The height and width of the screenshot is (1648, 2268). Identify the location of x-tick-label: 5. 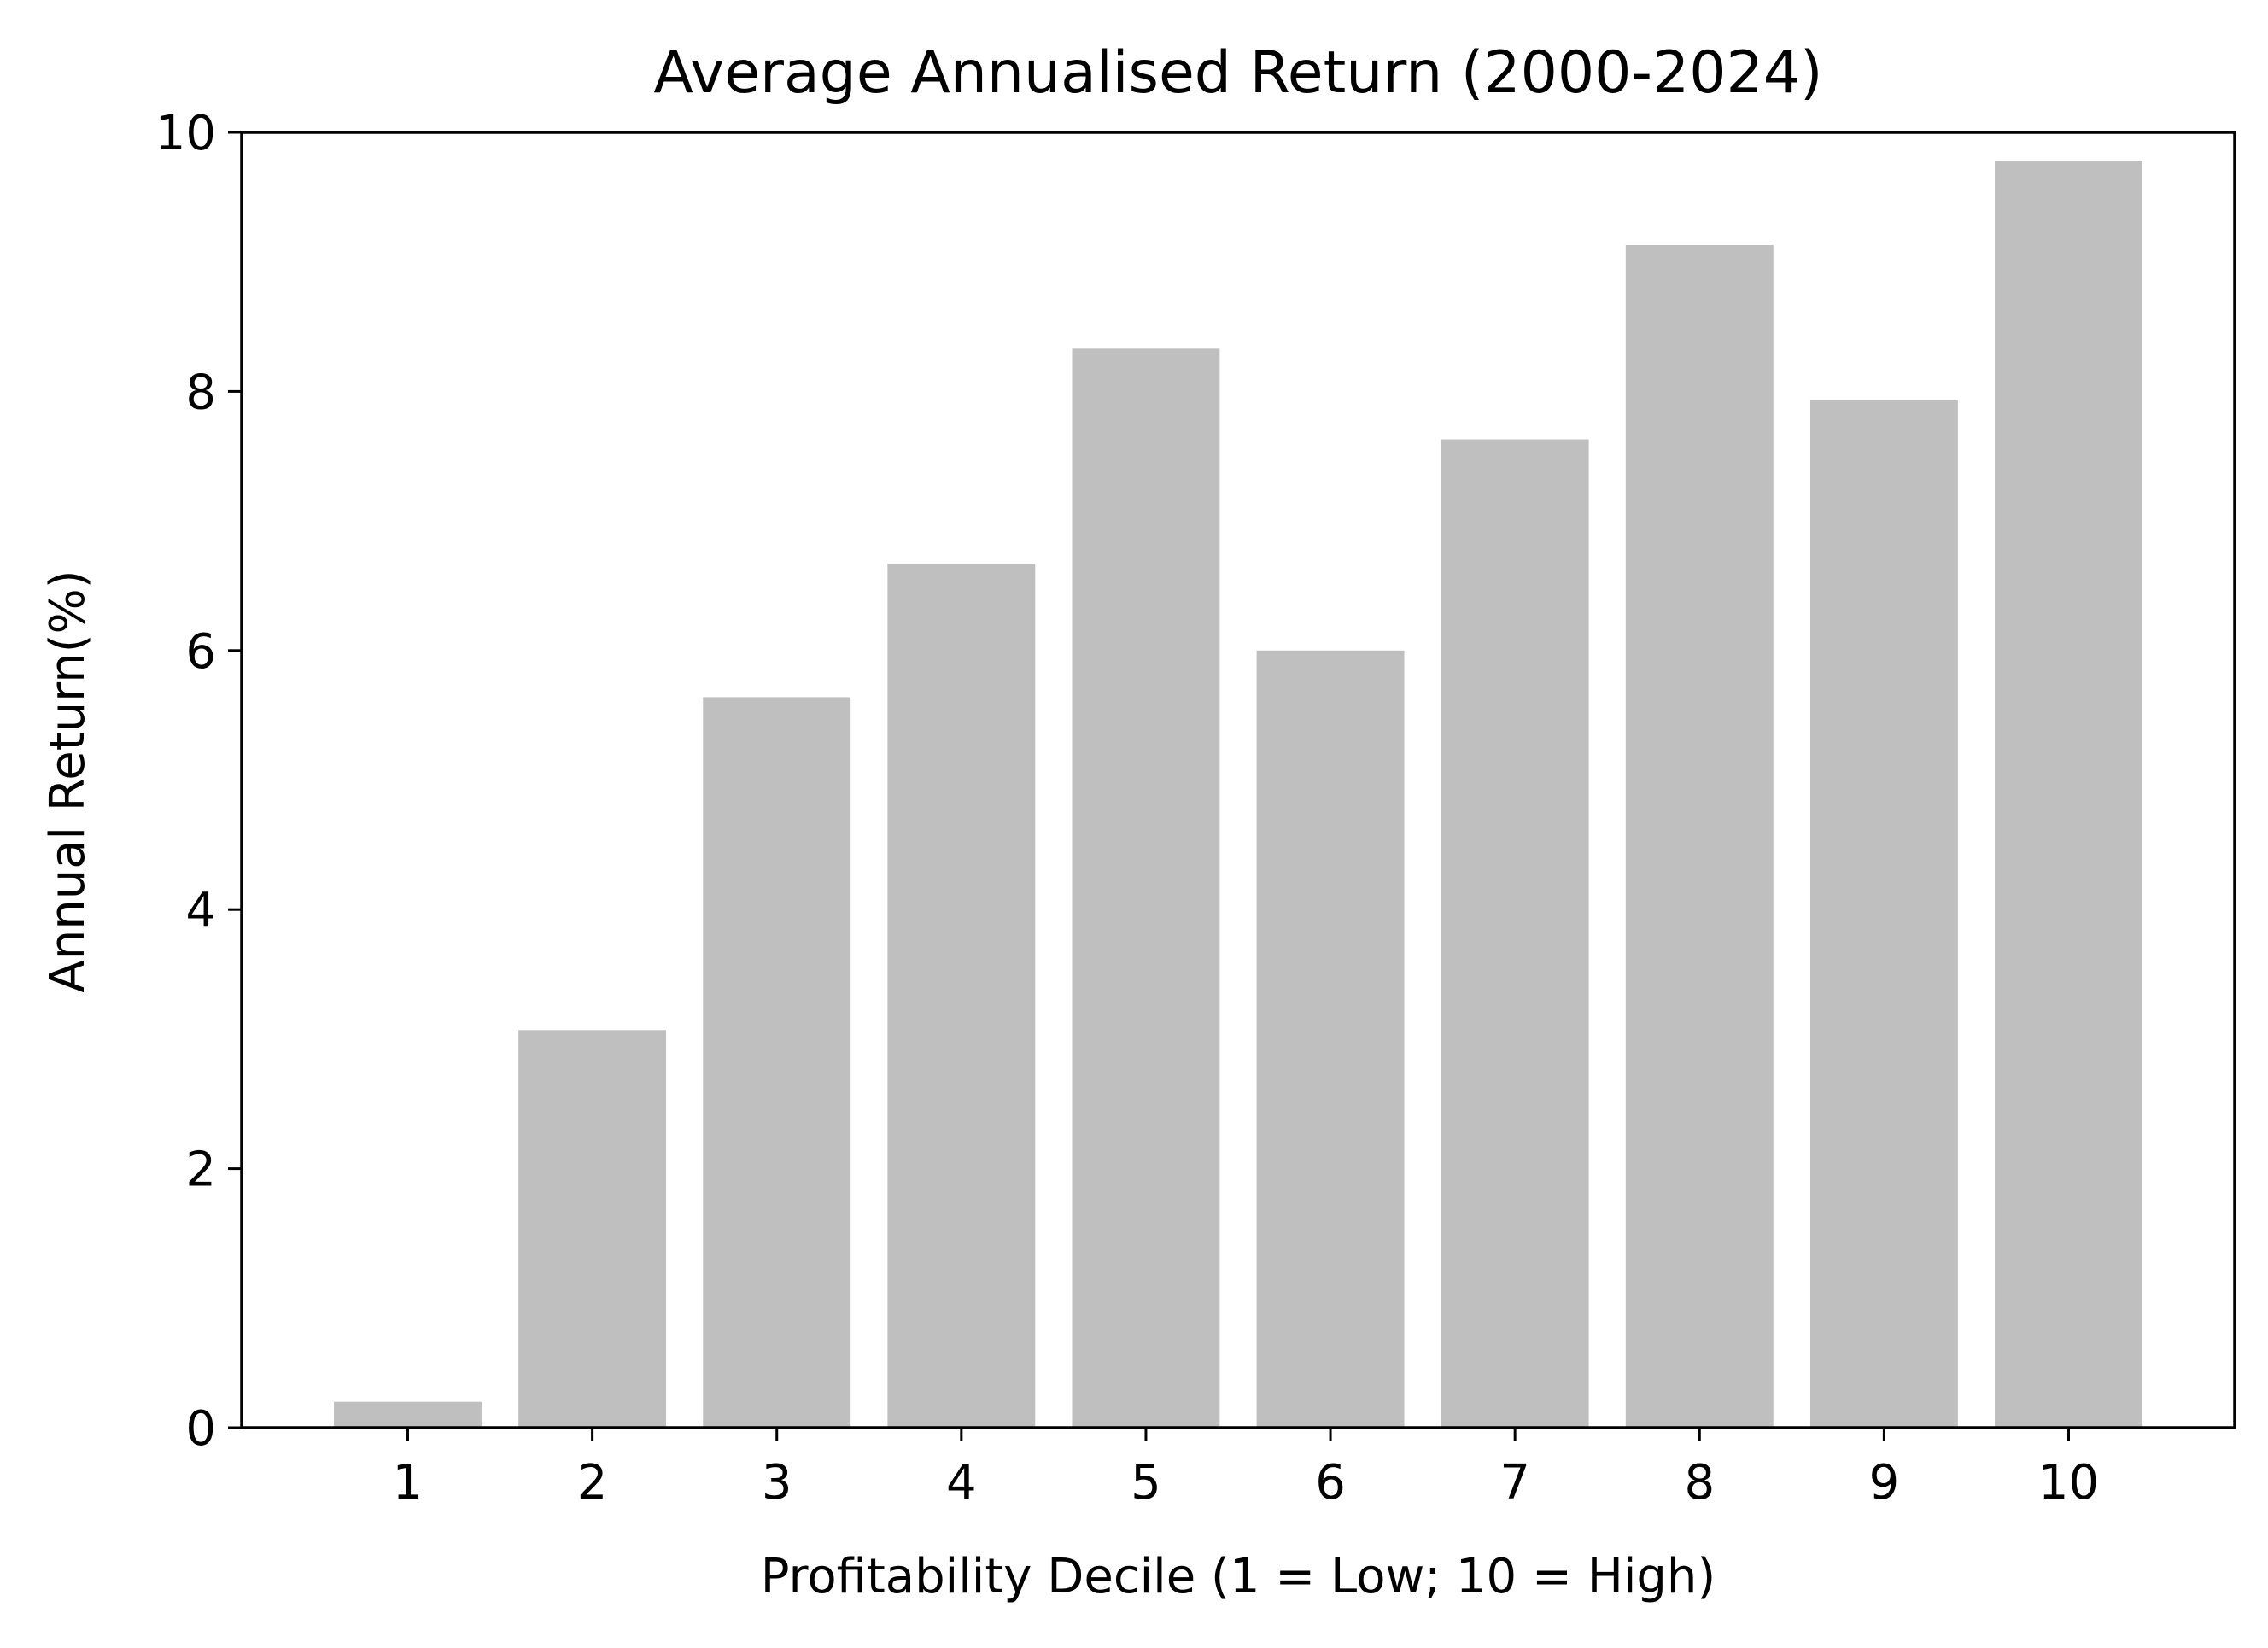
(1146, 1483).